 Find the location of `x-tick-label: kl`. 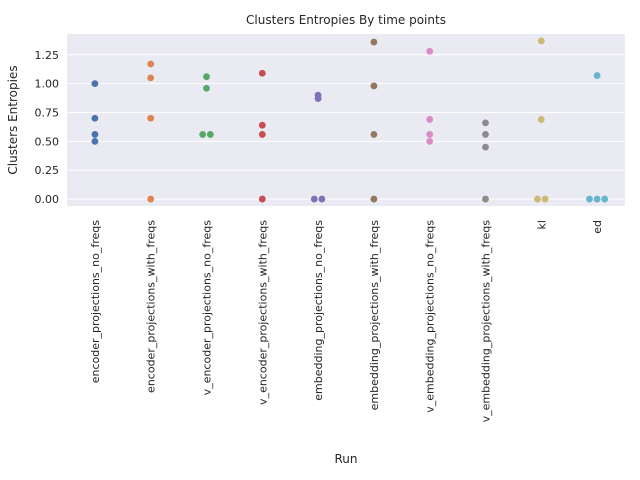

x-tick-label: kl is located at coordinates (541, 224).